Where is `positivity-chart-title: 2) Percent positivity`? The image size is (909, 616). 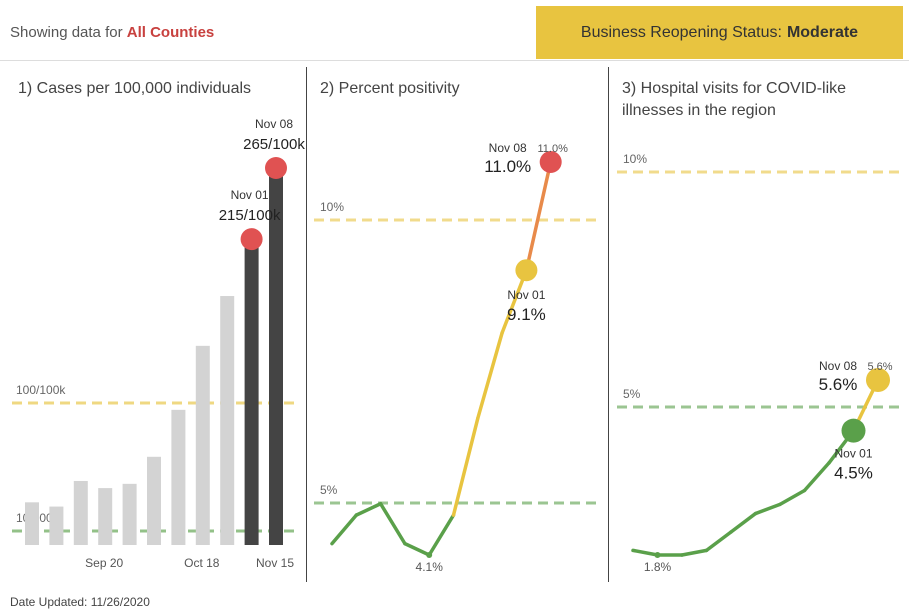 positivity-chart-title: 2) Percent positivity is located at coordinates (390, 88).